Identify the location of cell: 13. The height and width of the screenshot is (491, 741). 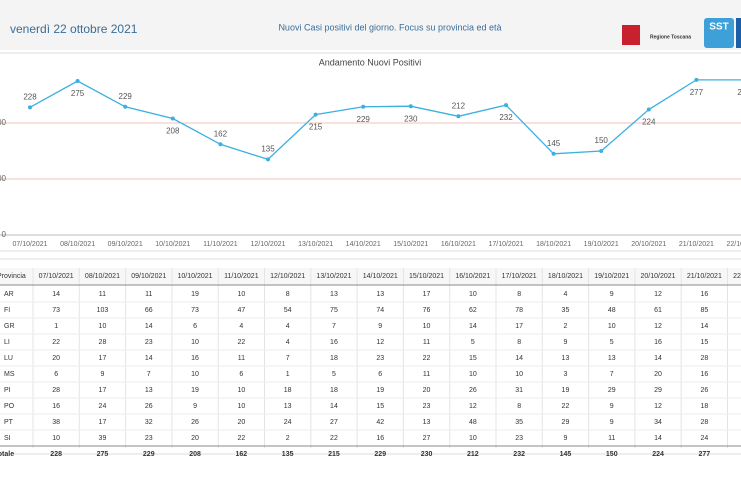
(380, 294).